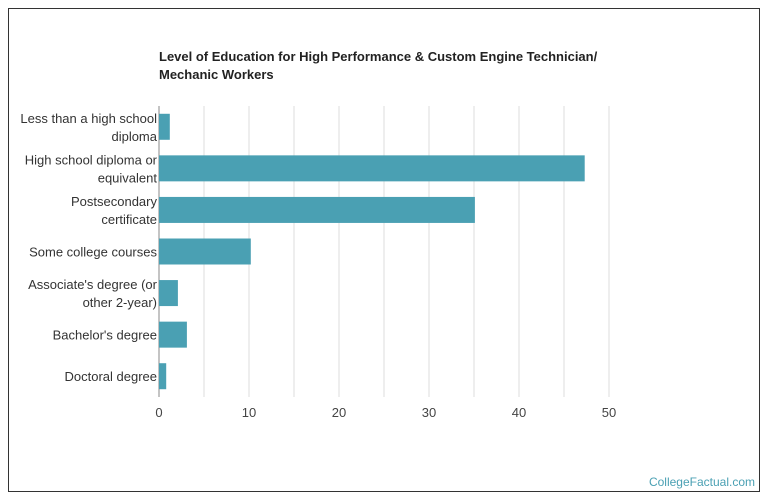  I want to click on category-label: equivalent, so click(128, 177).